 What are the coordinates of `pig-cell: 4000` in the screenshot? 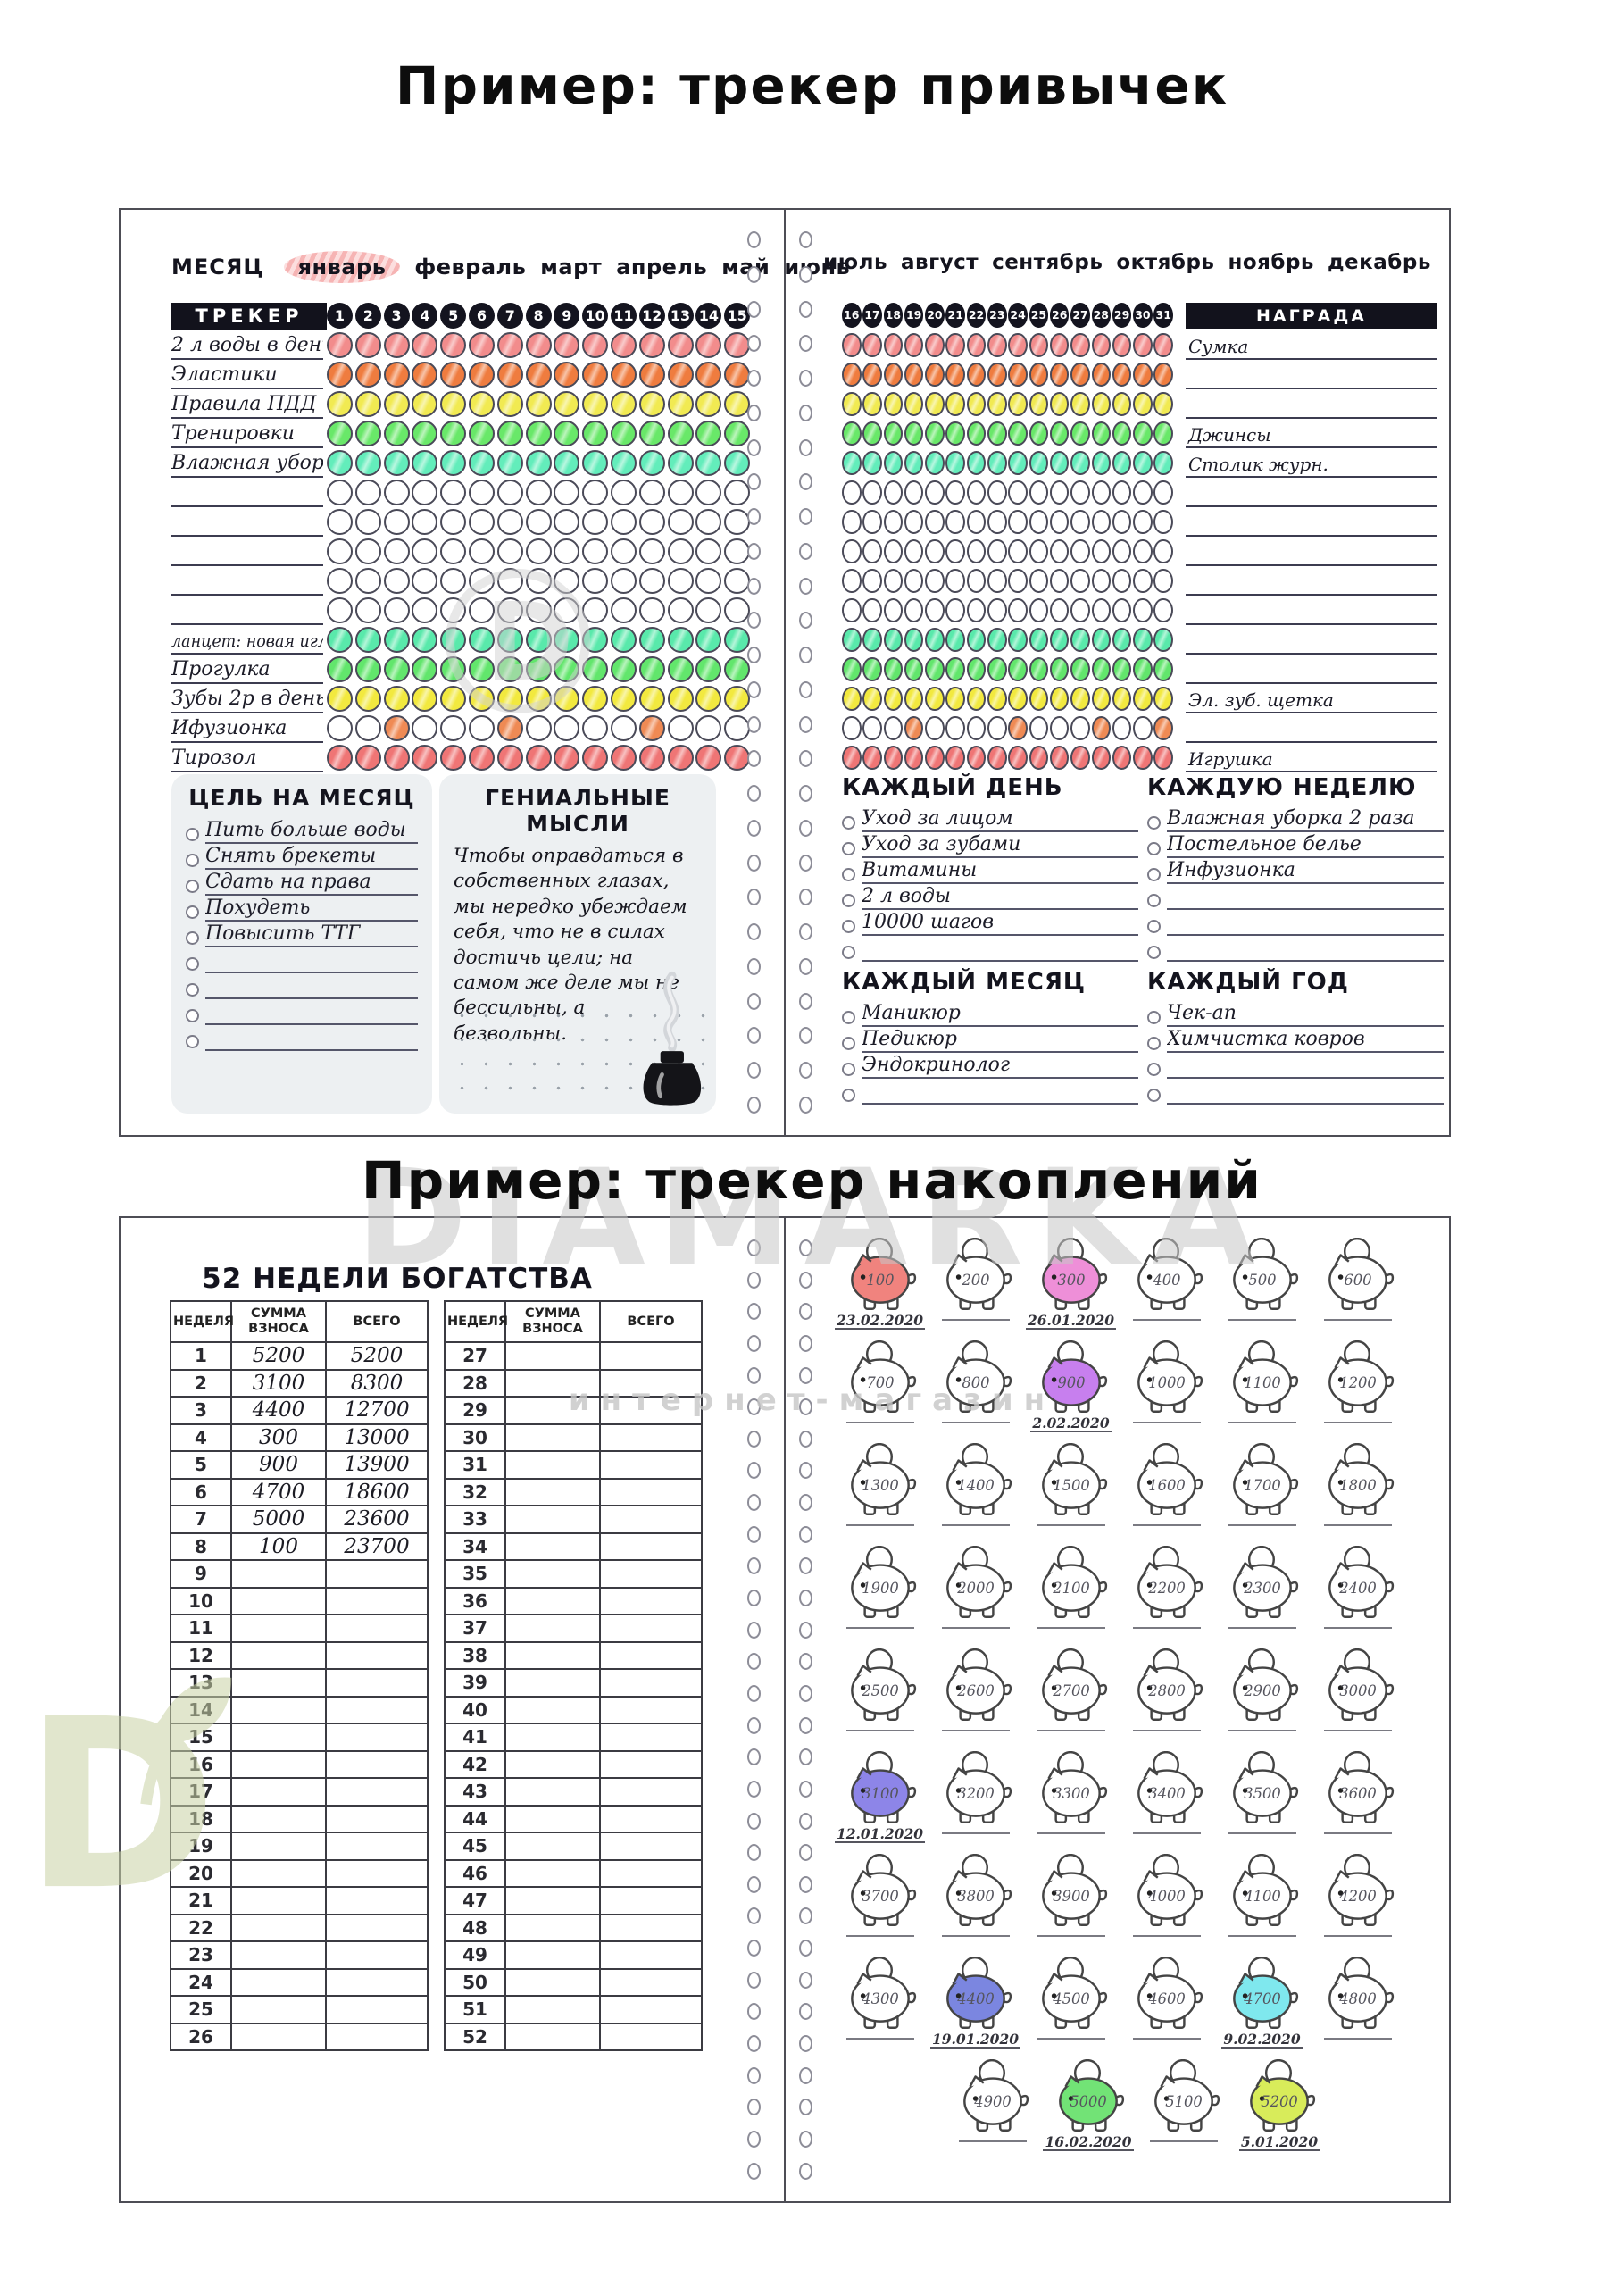 It's located at (1166, 1906).